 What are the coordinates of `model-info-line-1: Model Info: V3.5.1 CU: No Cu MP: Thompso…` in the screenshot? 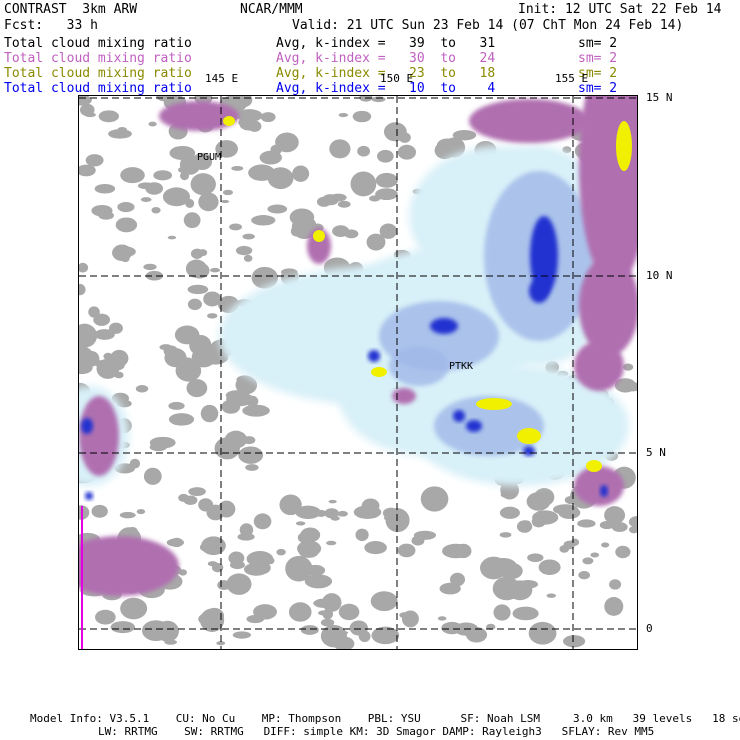 It's located at (385, 718).